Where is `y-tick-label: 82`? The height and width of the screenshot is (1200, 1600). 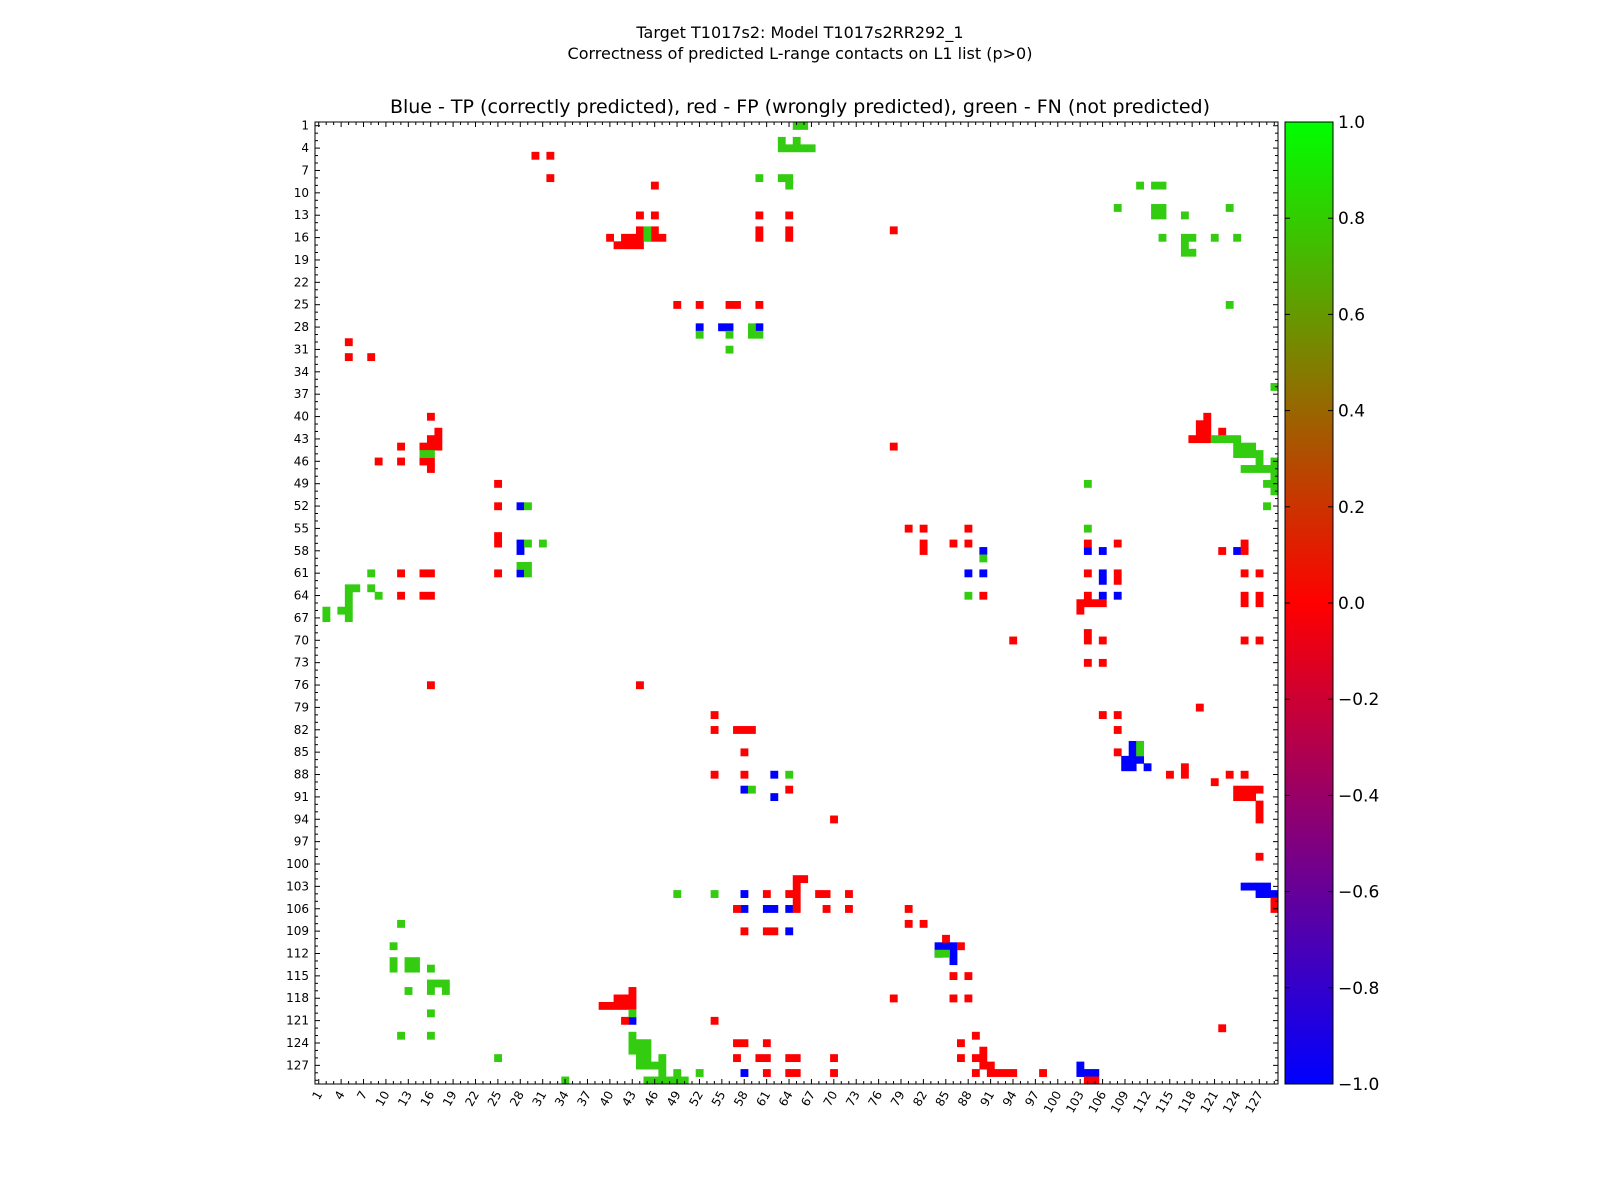
y-tick-label: 82 is located at coordinates (301, 730).